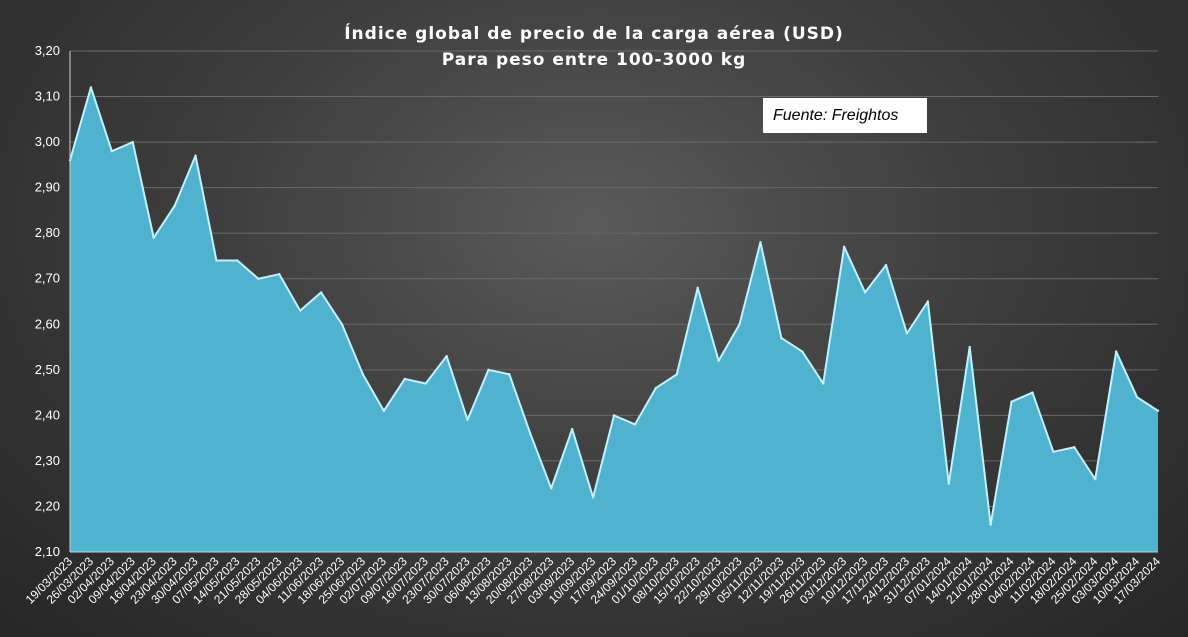 This screenshot has width=1188, height=637. Describe the element at coordinates (47, 369) in the screenshot. I see `y-tick-label: 2,50` at that location.